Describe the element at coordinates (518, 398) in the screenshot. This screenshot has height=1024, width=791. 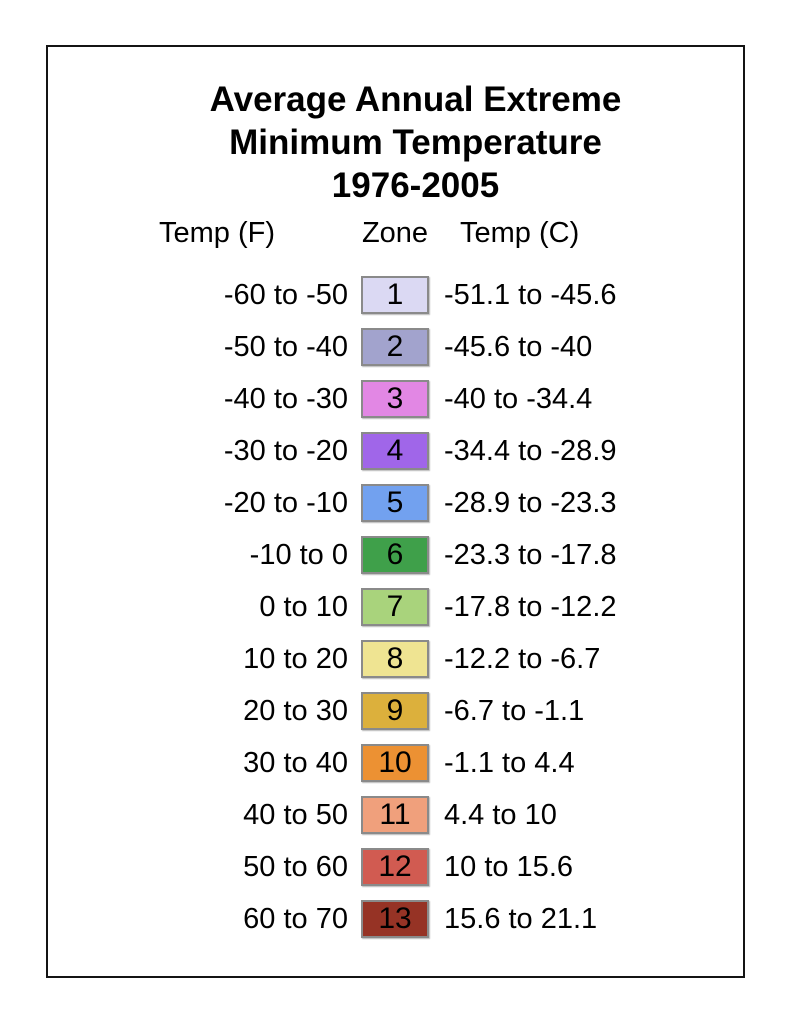
I see `temp-c-range: -40 to -34.4` at that location.